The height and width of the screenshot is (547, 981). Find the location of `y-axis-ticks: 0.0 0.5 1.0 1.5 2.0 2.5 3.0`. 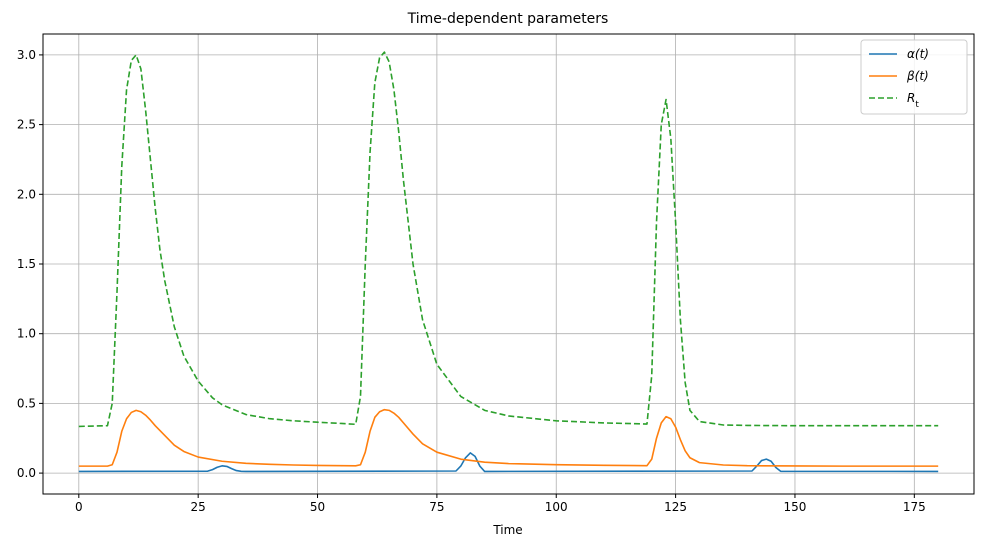

y-axis-ticks: 0.0 0.5 1.0 1.5 2.0 2.5 3.0 is located at coordinates (30, 264).